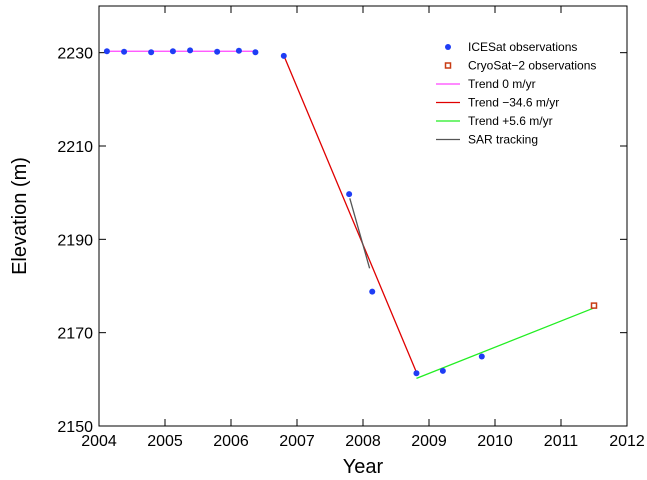  What do you see at coordinates (360, 233) in the screenshot?
I see `series-line-sar-tracking` at bounding box center [360, 233].